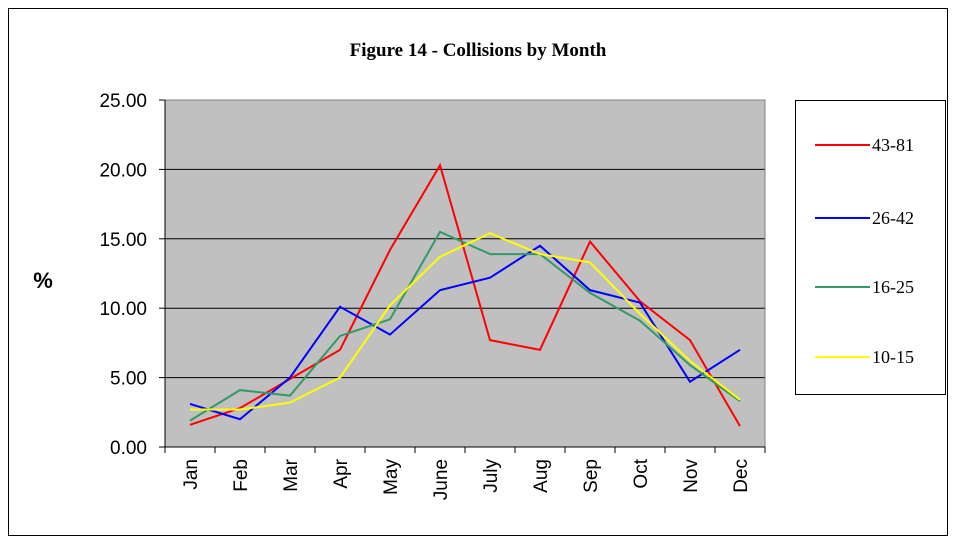  What do you see at coordinates (241, 475) in the screenshot?
I see `x-tick-label: Feb` at bounding box center [241, 475].